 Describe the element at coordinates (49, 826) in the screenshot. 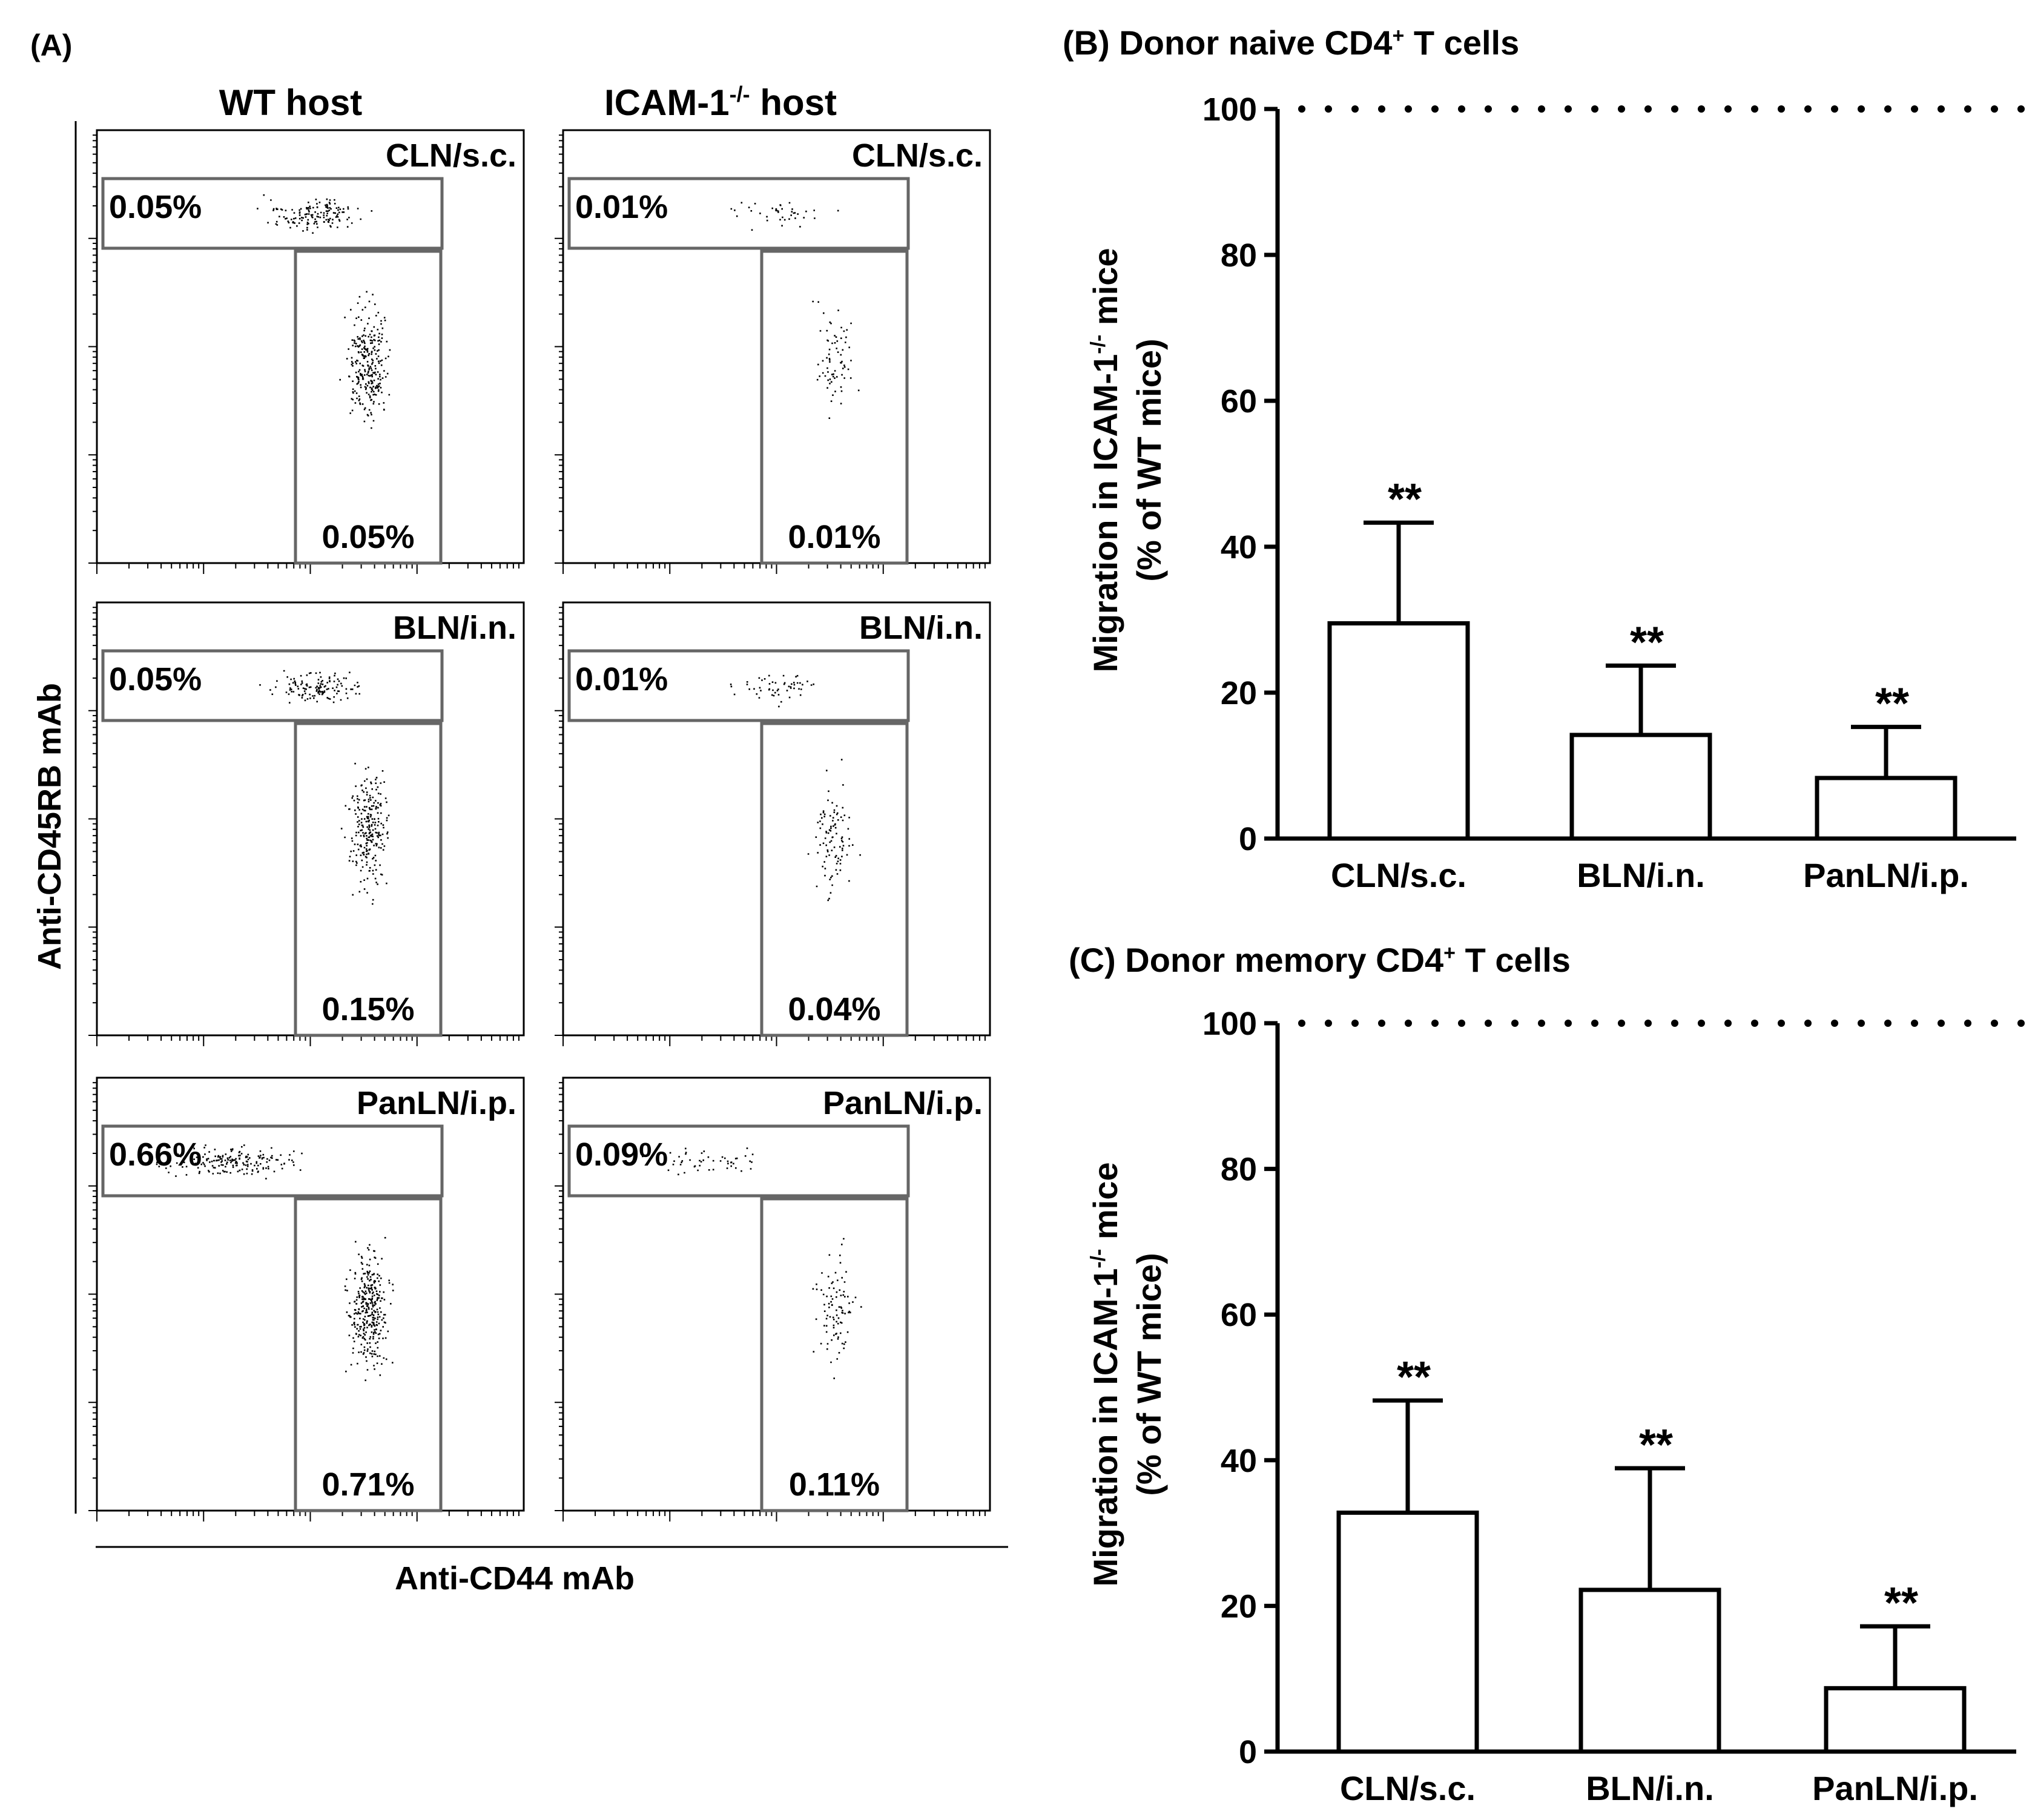

I see `y-axis-label-cd45rb: Anti-CD45RB mAb` at that location.